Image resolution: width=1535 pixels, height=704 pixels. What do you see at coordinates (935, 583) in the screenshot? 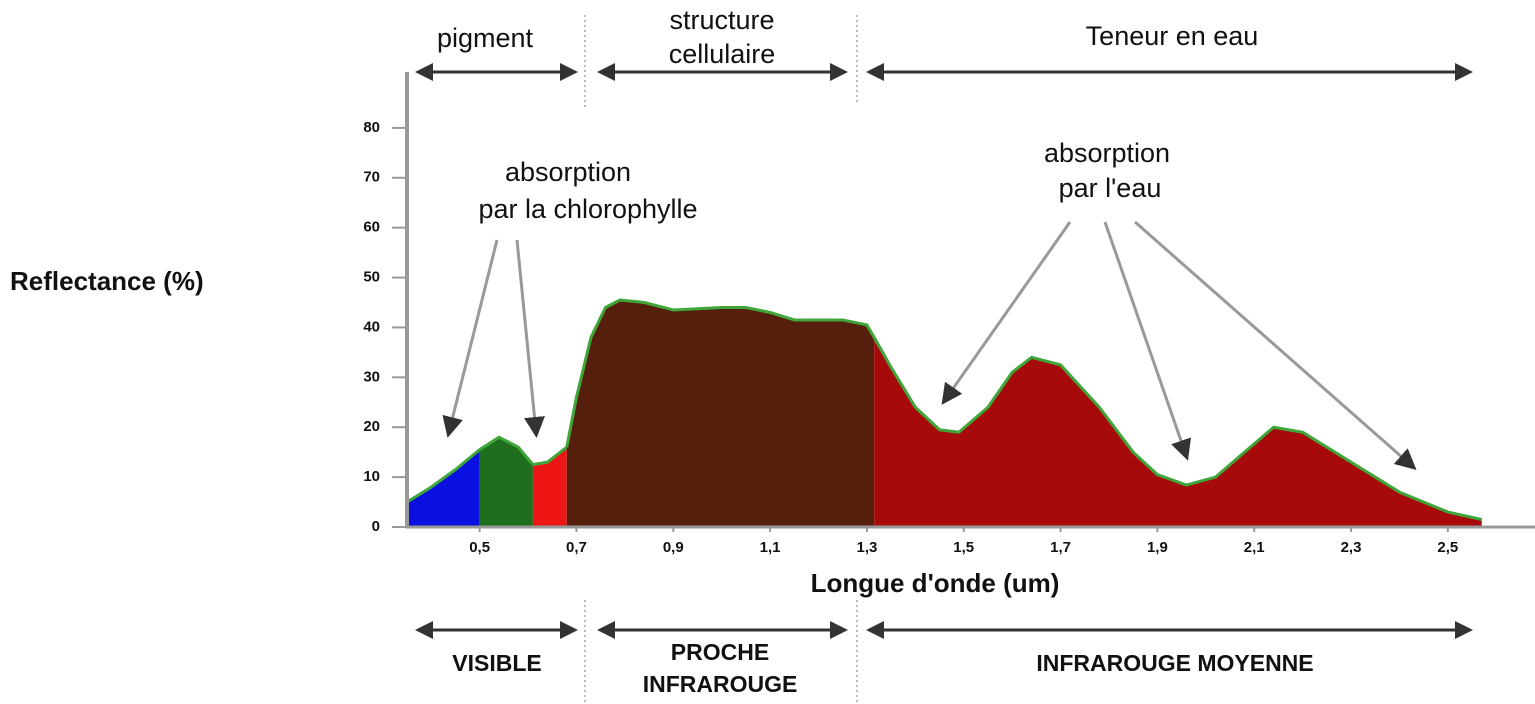
I see `x-axis-label: Longue d'onde (um)` at bounding box center [935, 583].